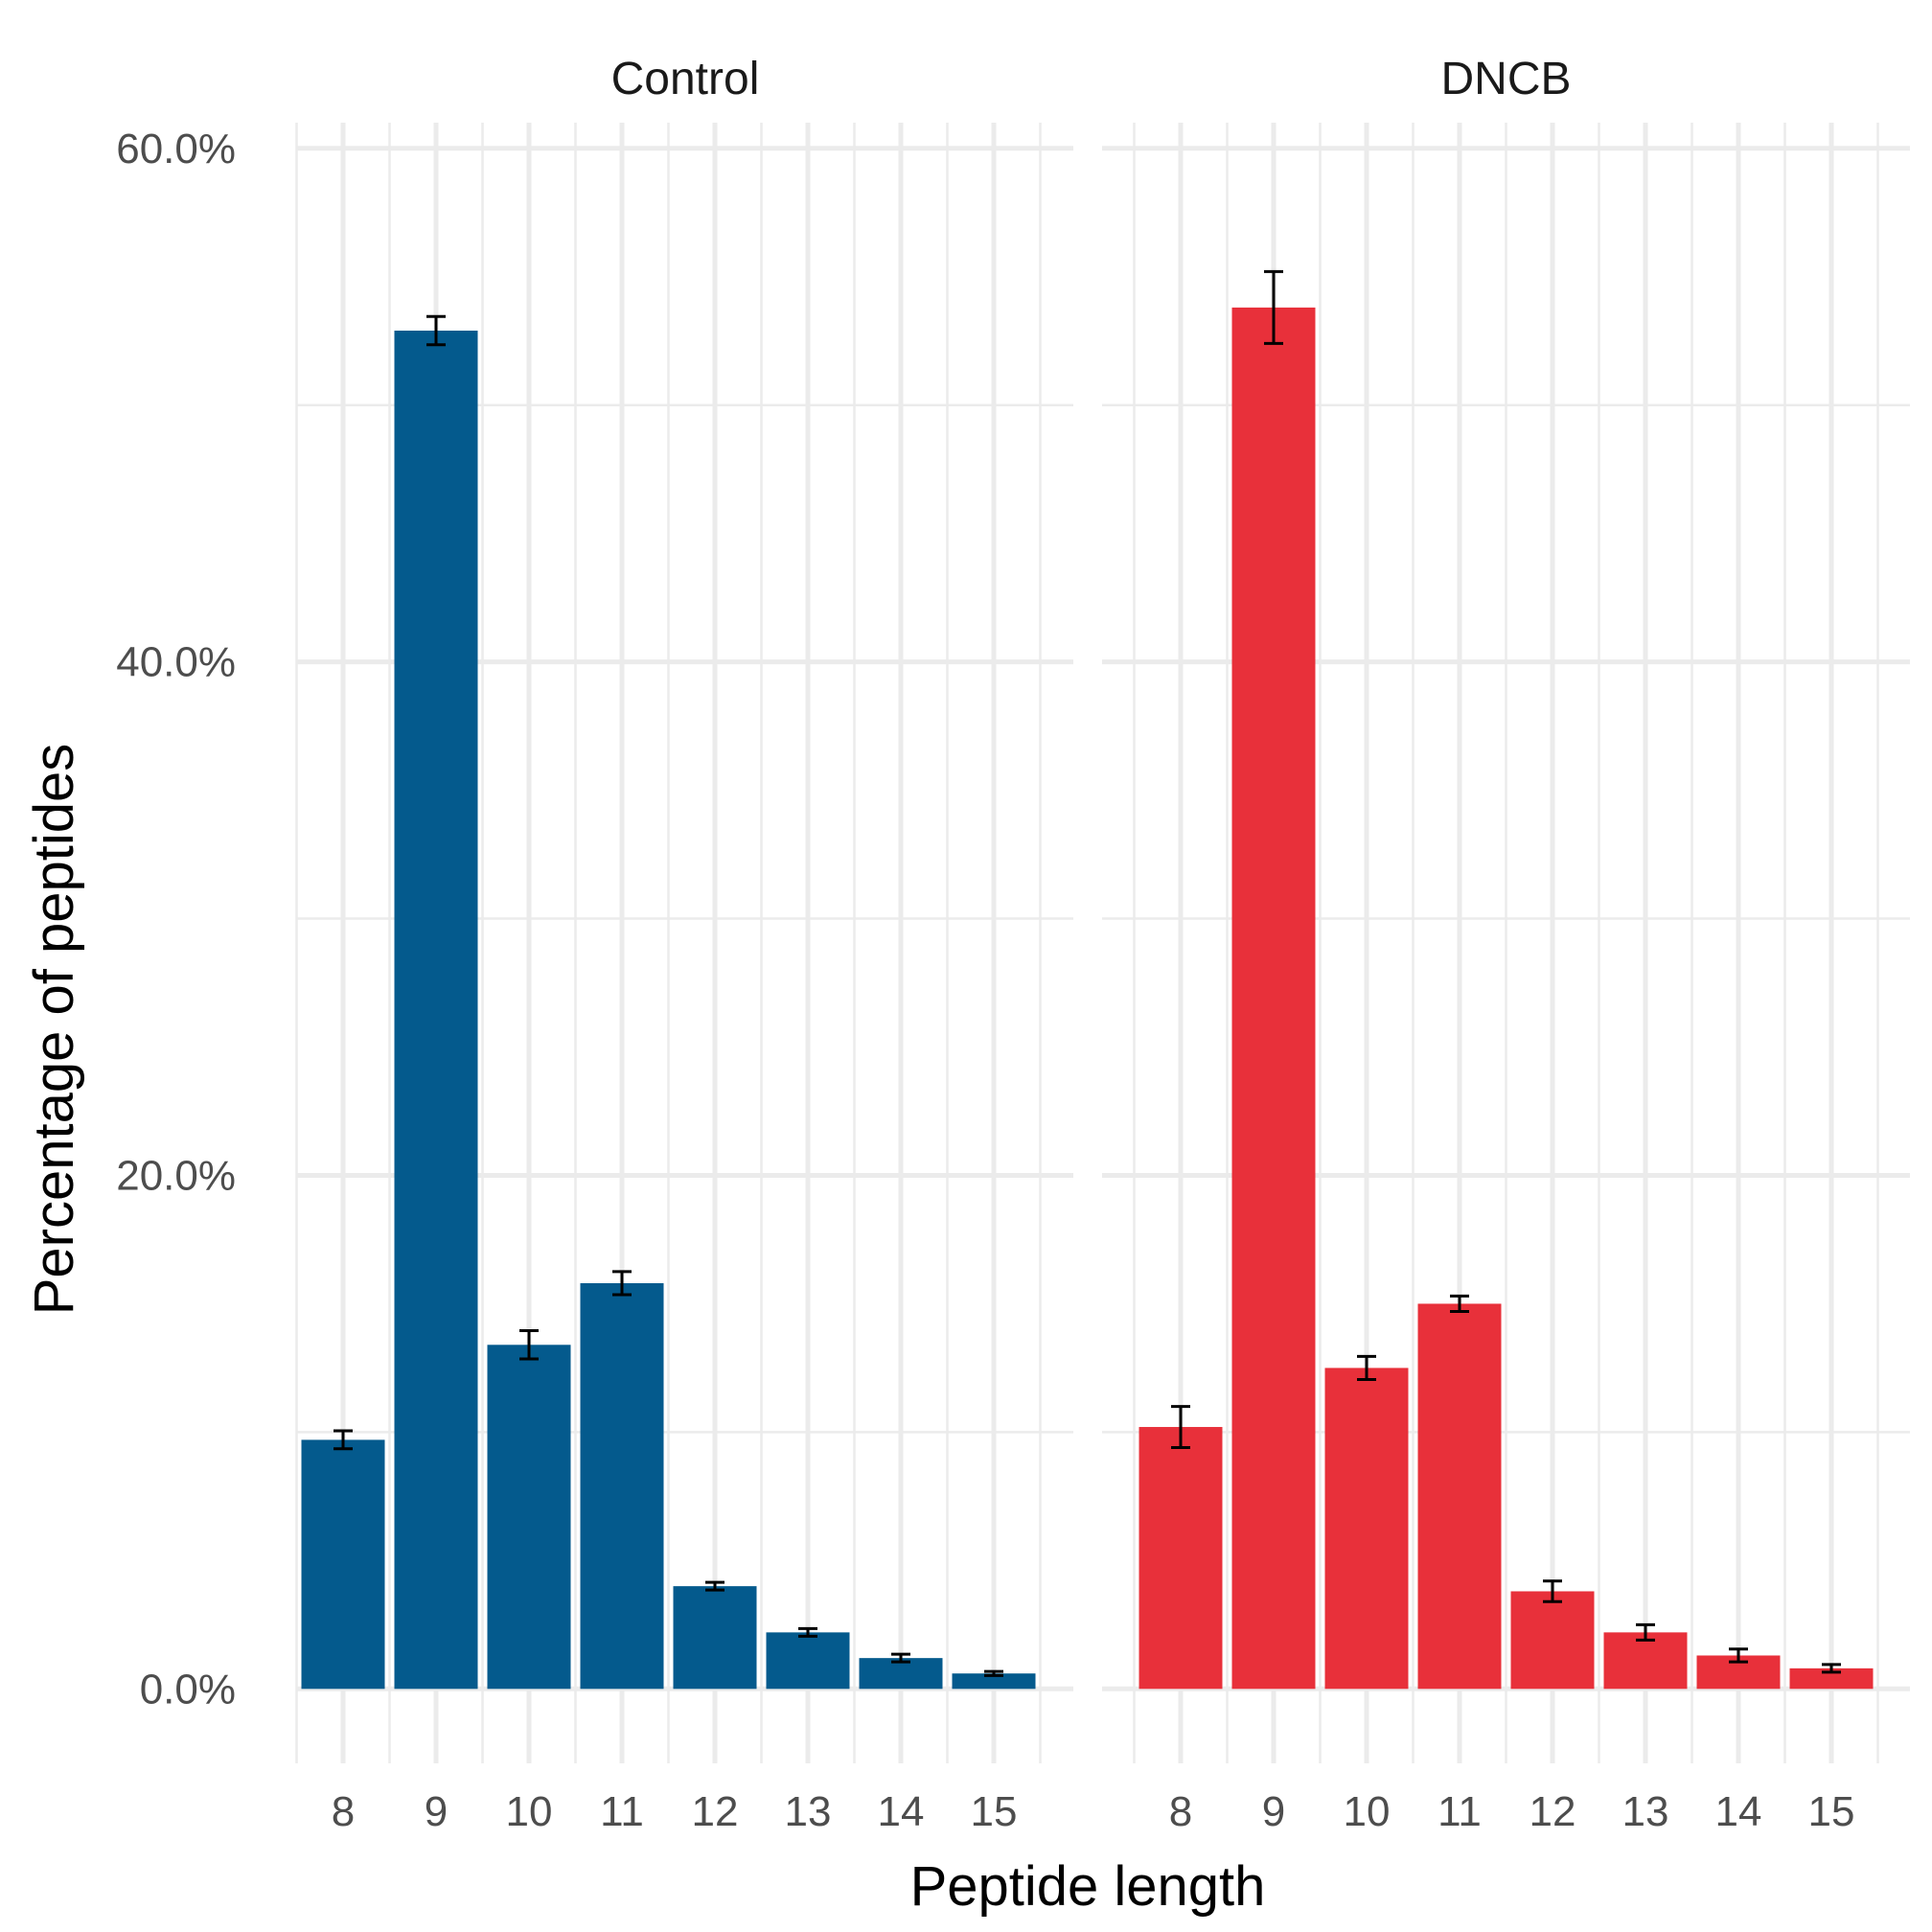 This screenshot has width=1932, height=1932. What do you see at coordinates (1088, 1886) in the screenshot?
I see `x-axis-title: Peptide length` at bounding box center [1088, 1886].